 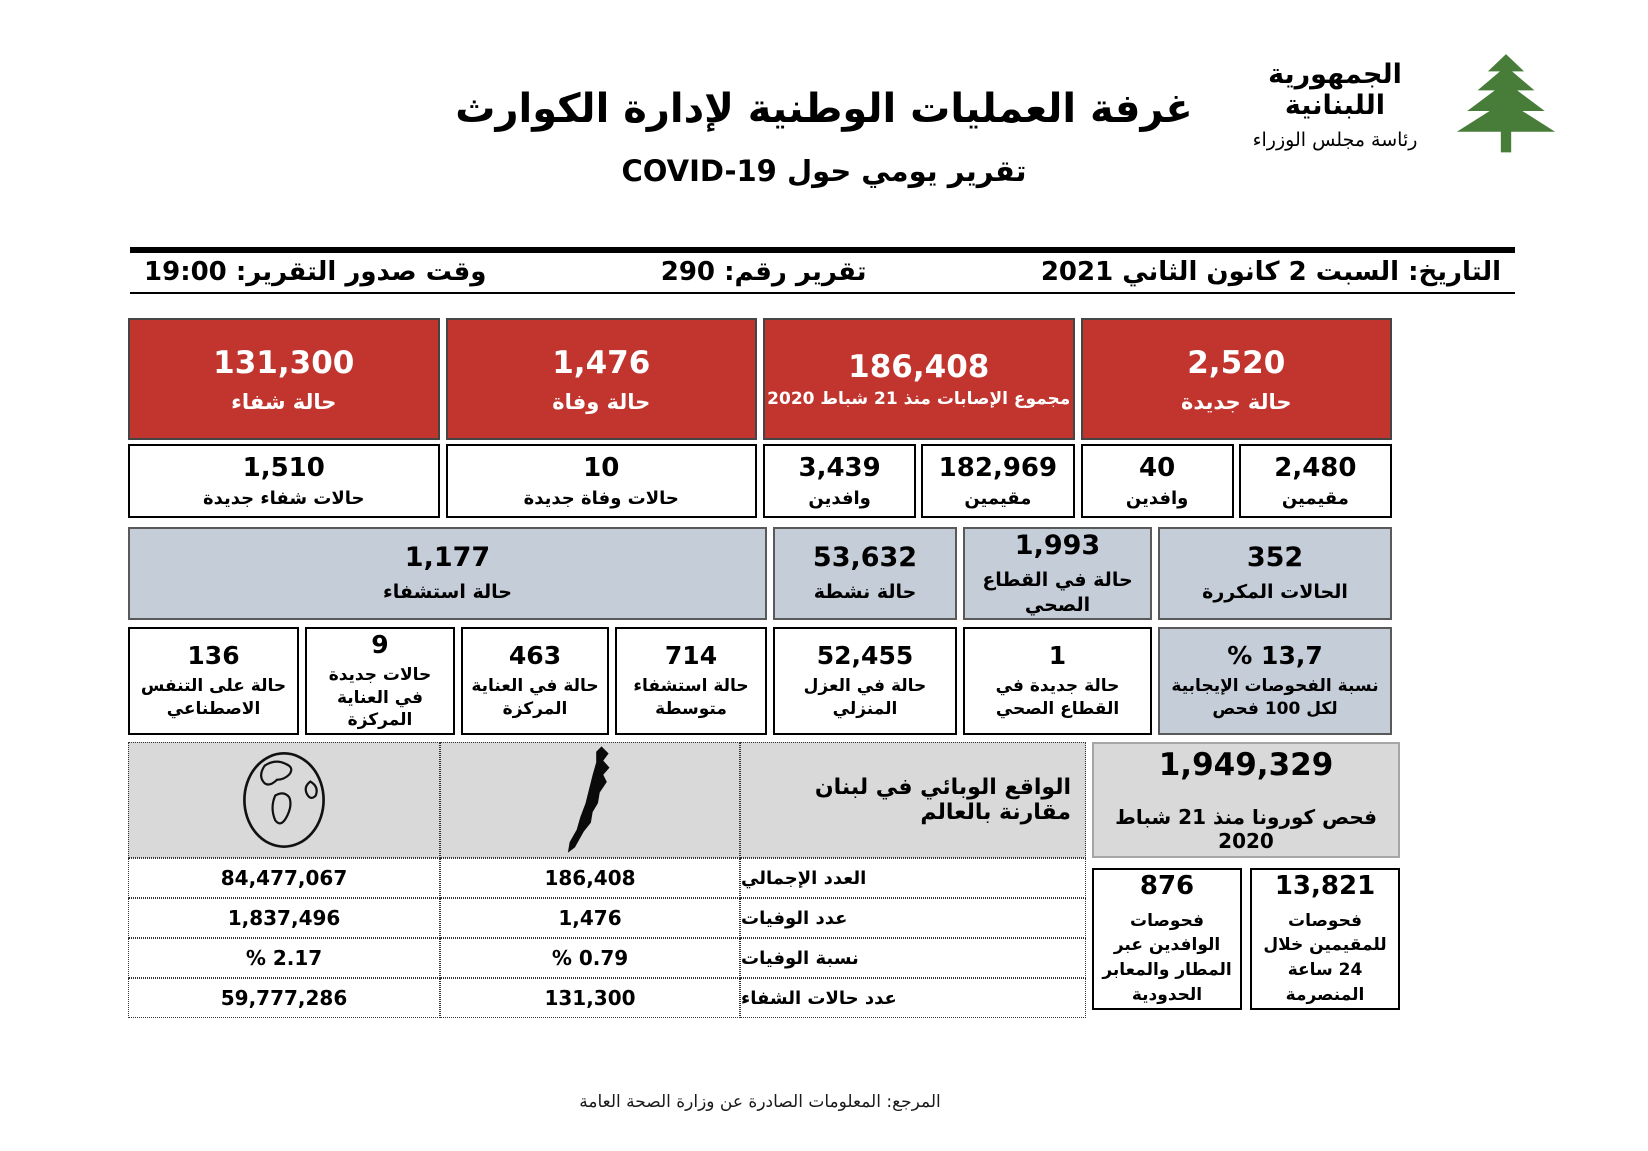 I want to click on ventilator-cases-box: 136 حالة على التنفس الاصطناعي, so click(x=213, y=681).